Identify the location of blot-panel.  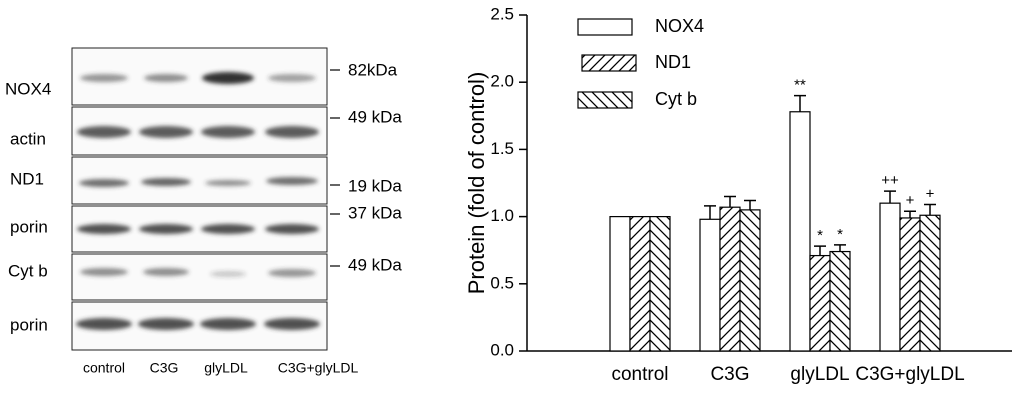
(199, 277).